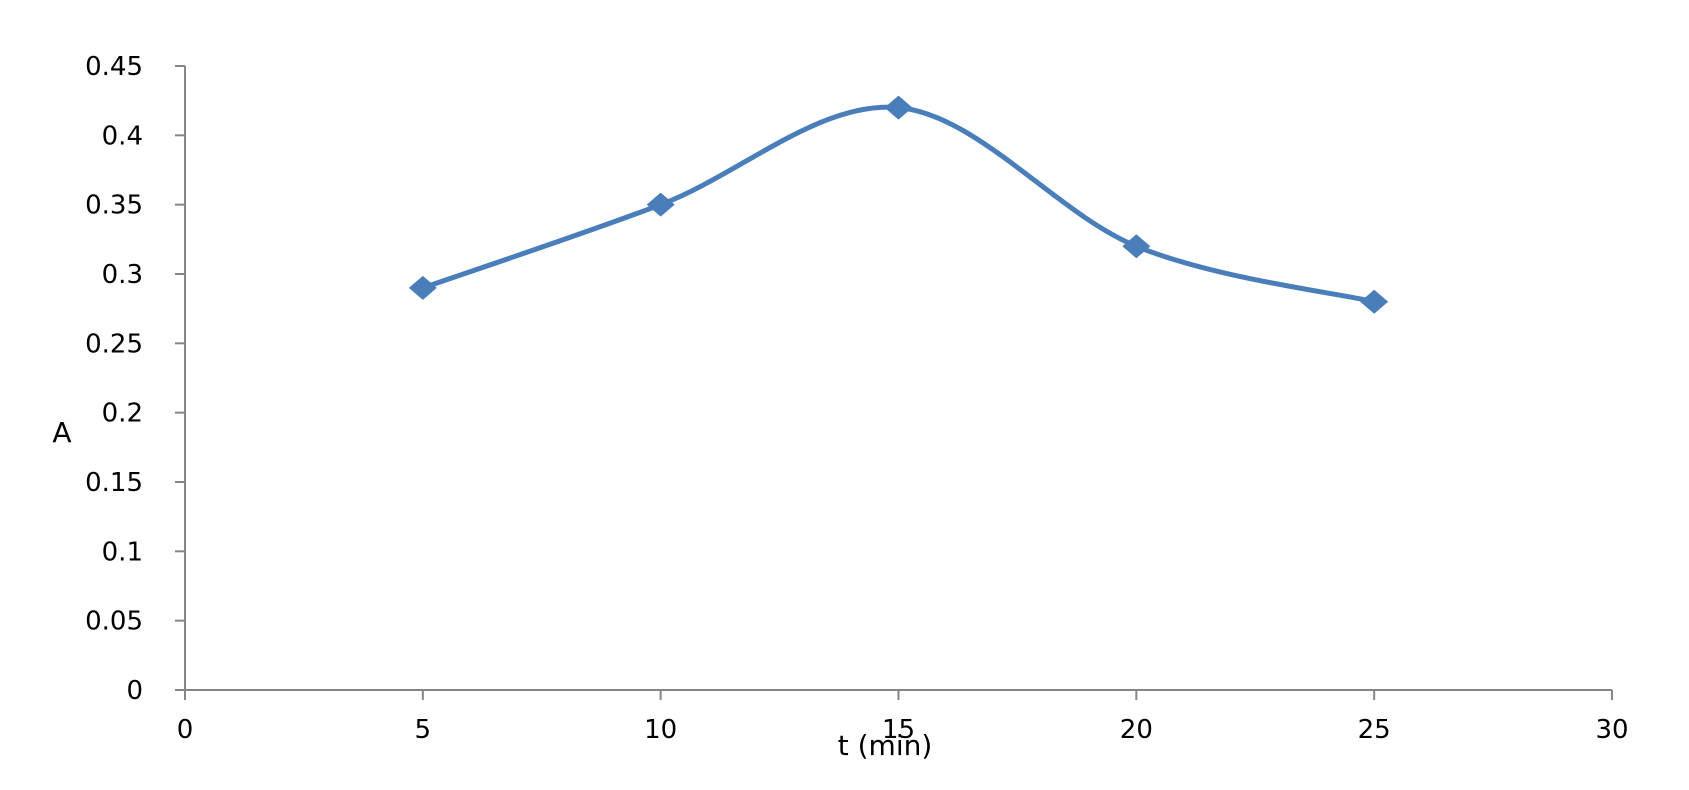 This screenshot has width=1689, height=790. I want to click on y-tick-label: 0.15, so click(114, 483).